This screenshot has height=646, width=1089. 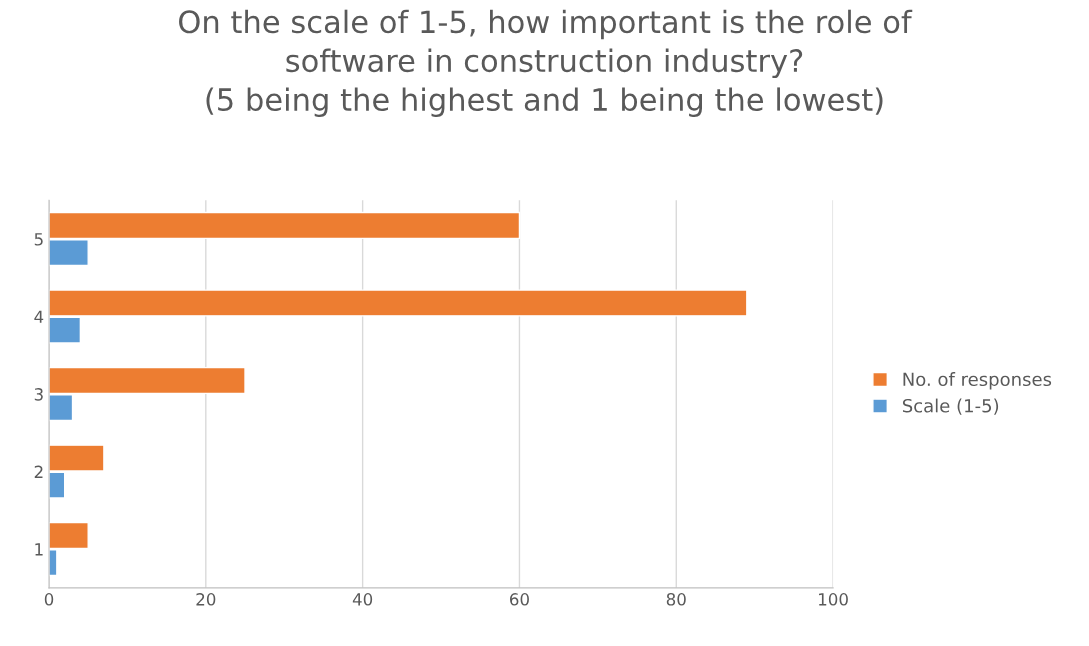 What do you see at coordinates (38, 471) in the screenshot?
I see `y-tick-label: 2` at bounding box center [38, 471].